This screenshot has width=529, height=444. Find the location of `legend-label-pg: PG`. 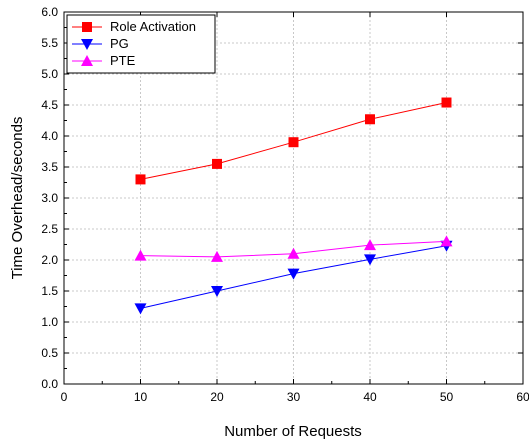

legend-label-pg: PG is located at coordinates (119, 43).